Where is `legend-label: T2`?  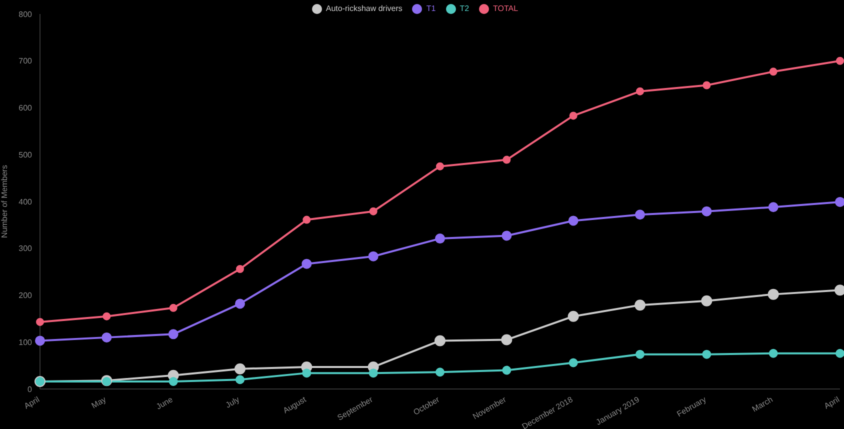 legend-label: T2 is located at coordinates (465, 9).